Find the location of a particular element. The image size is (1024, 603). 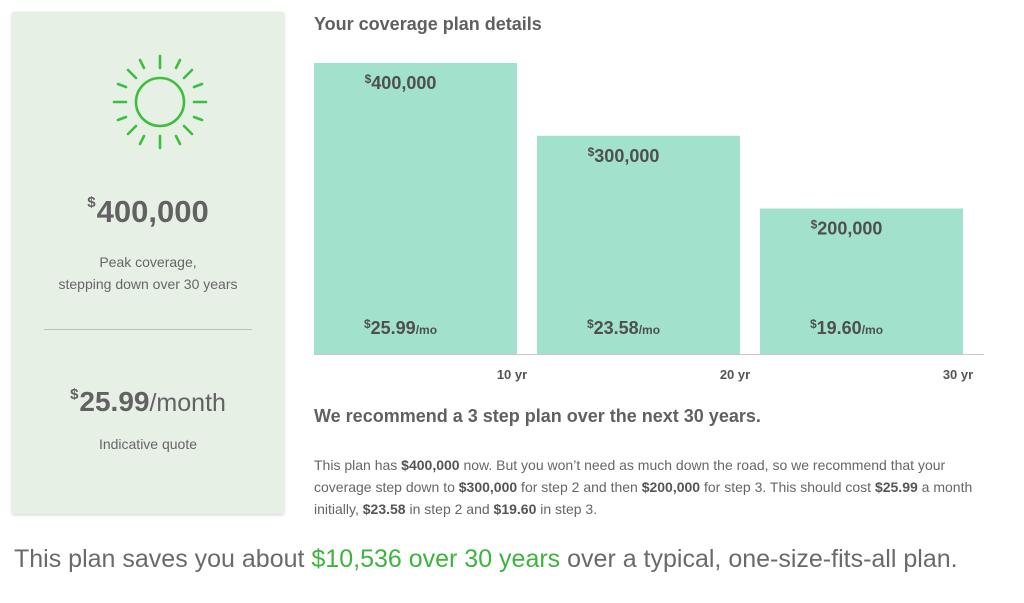

bar-coverage-label: $300,000 is located at coordinates (624, 155).